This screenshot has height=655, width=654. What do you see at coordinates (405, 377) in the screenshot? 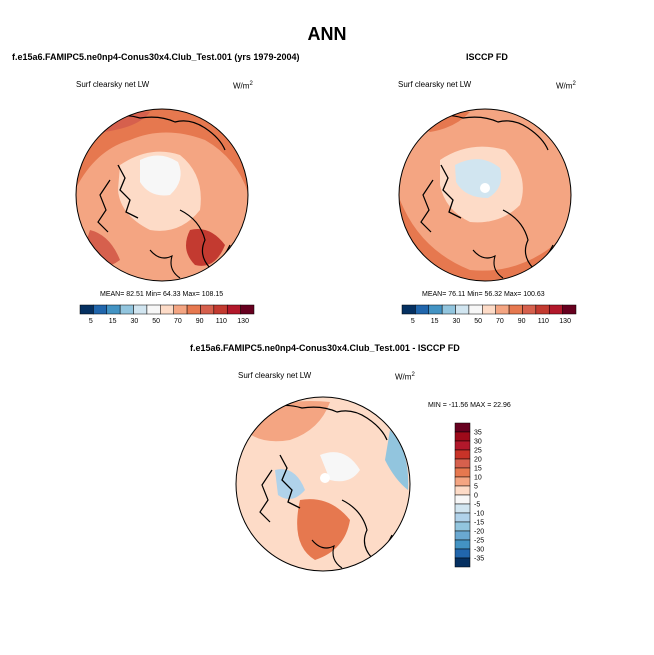
I see `panel-3-units: W/m2` at bounding box center [405, 377].